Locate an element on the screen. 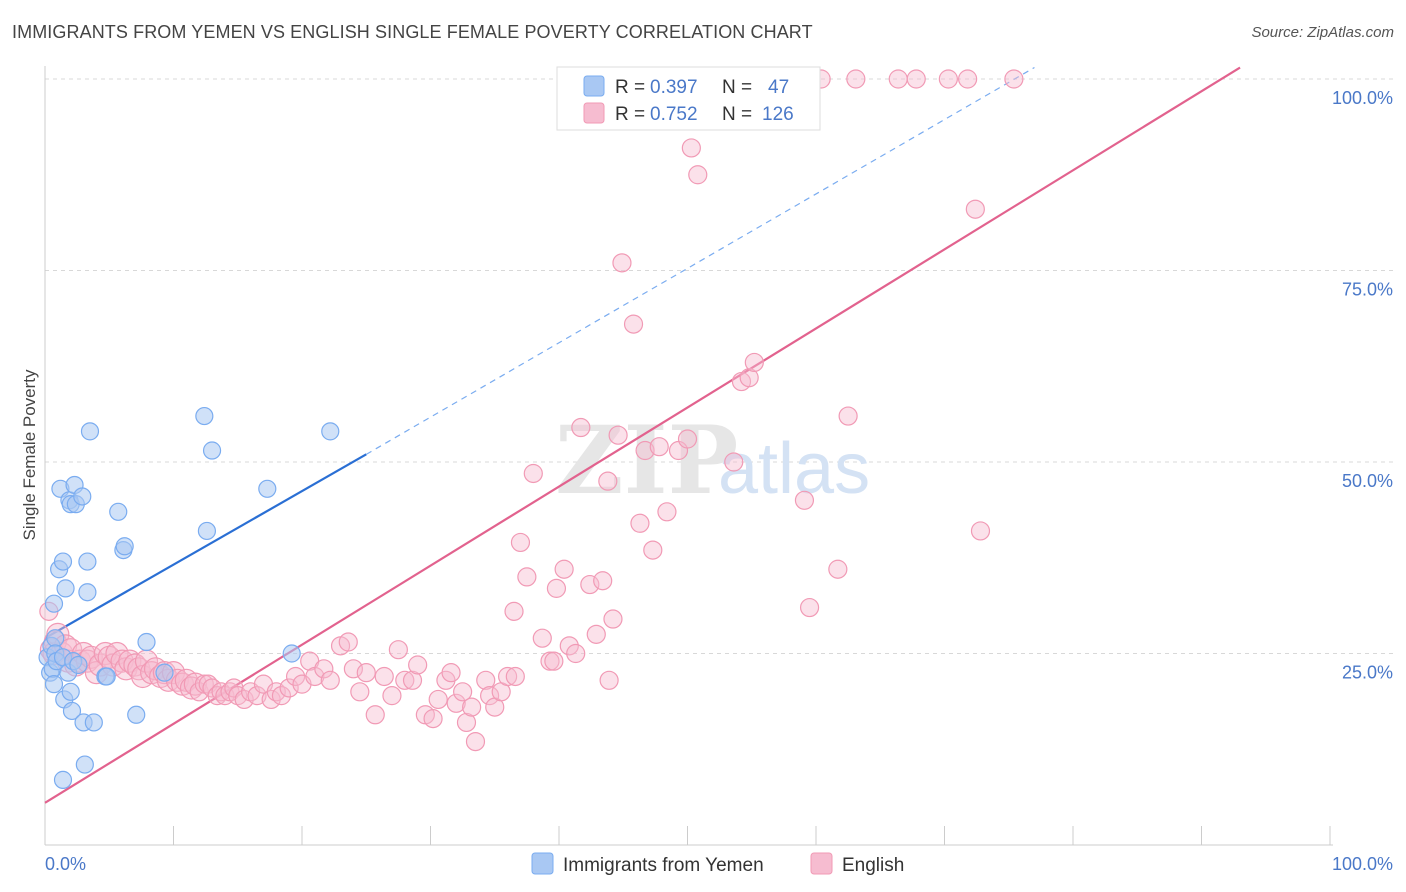  watermark-atlas: atlas is located at coordinates (794, 469).